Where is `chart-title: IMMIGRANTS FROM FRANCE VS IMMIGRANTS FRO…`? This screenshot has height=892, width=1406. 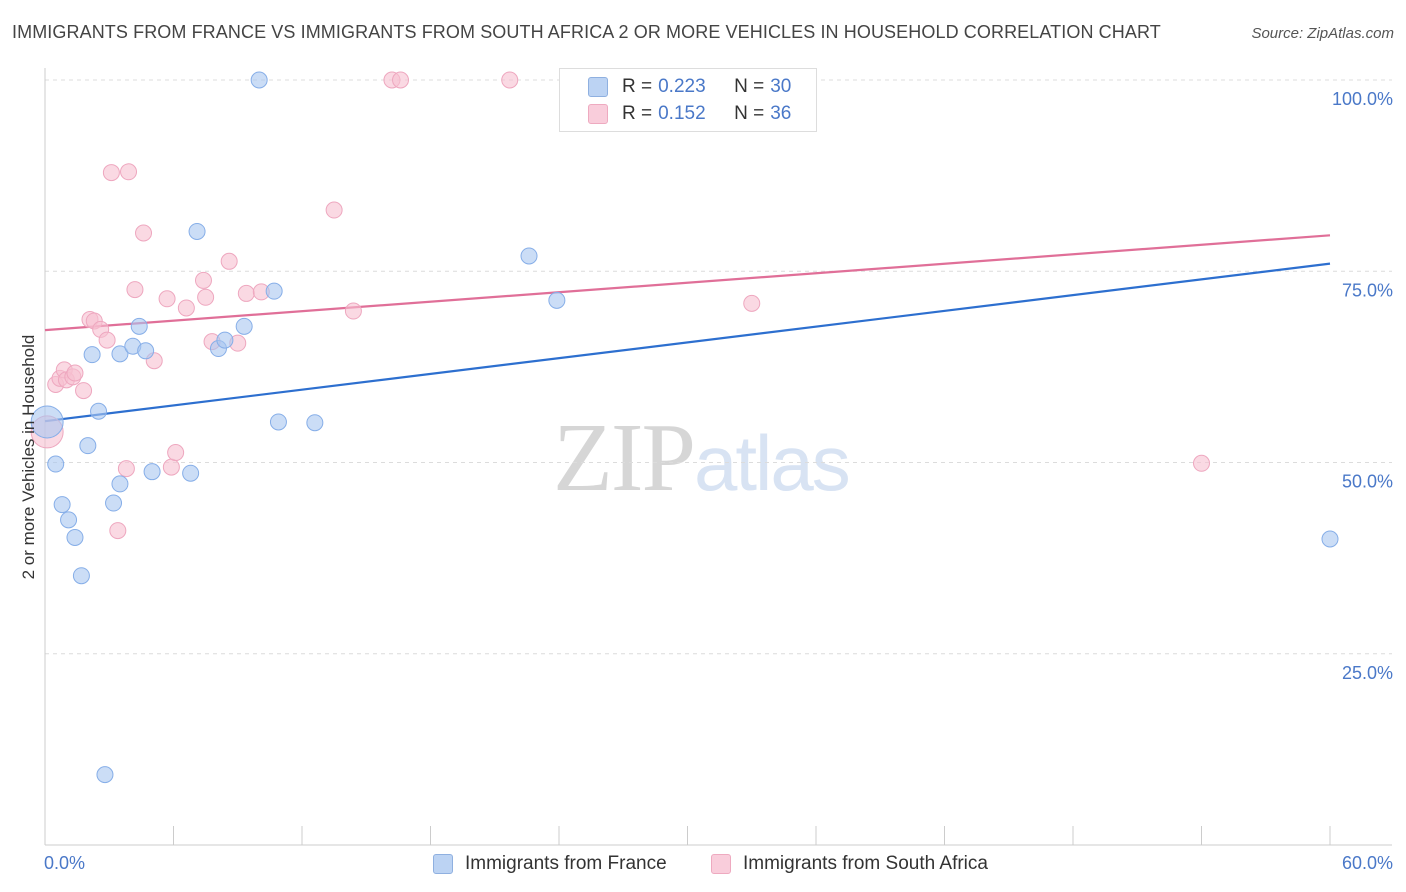
chart-title: IMMIGRANTS FROM FRANCE VS IMMIGRANTS FRO… is located at coordinates (586, 32).